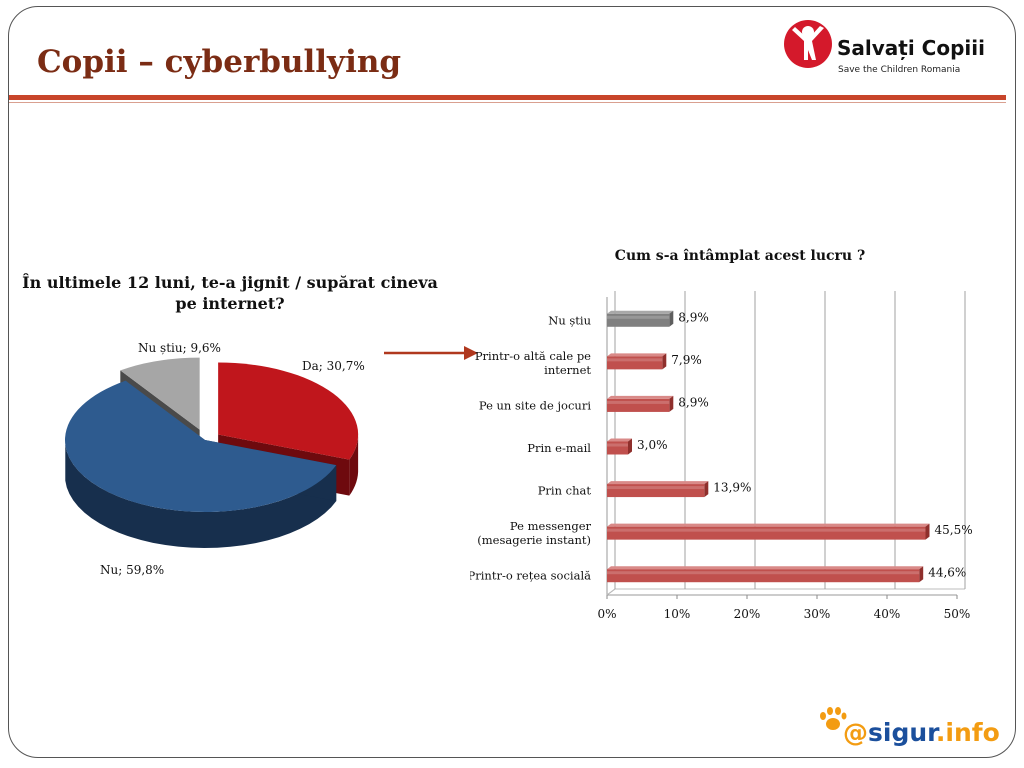 The image size is (1024, 768). Describe the element at coordinates (967, 732) in the screenshot. I see `sigur-info-word: .info` at that location.